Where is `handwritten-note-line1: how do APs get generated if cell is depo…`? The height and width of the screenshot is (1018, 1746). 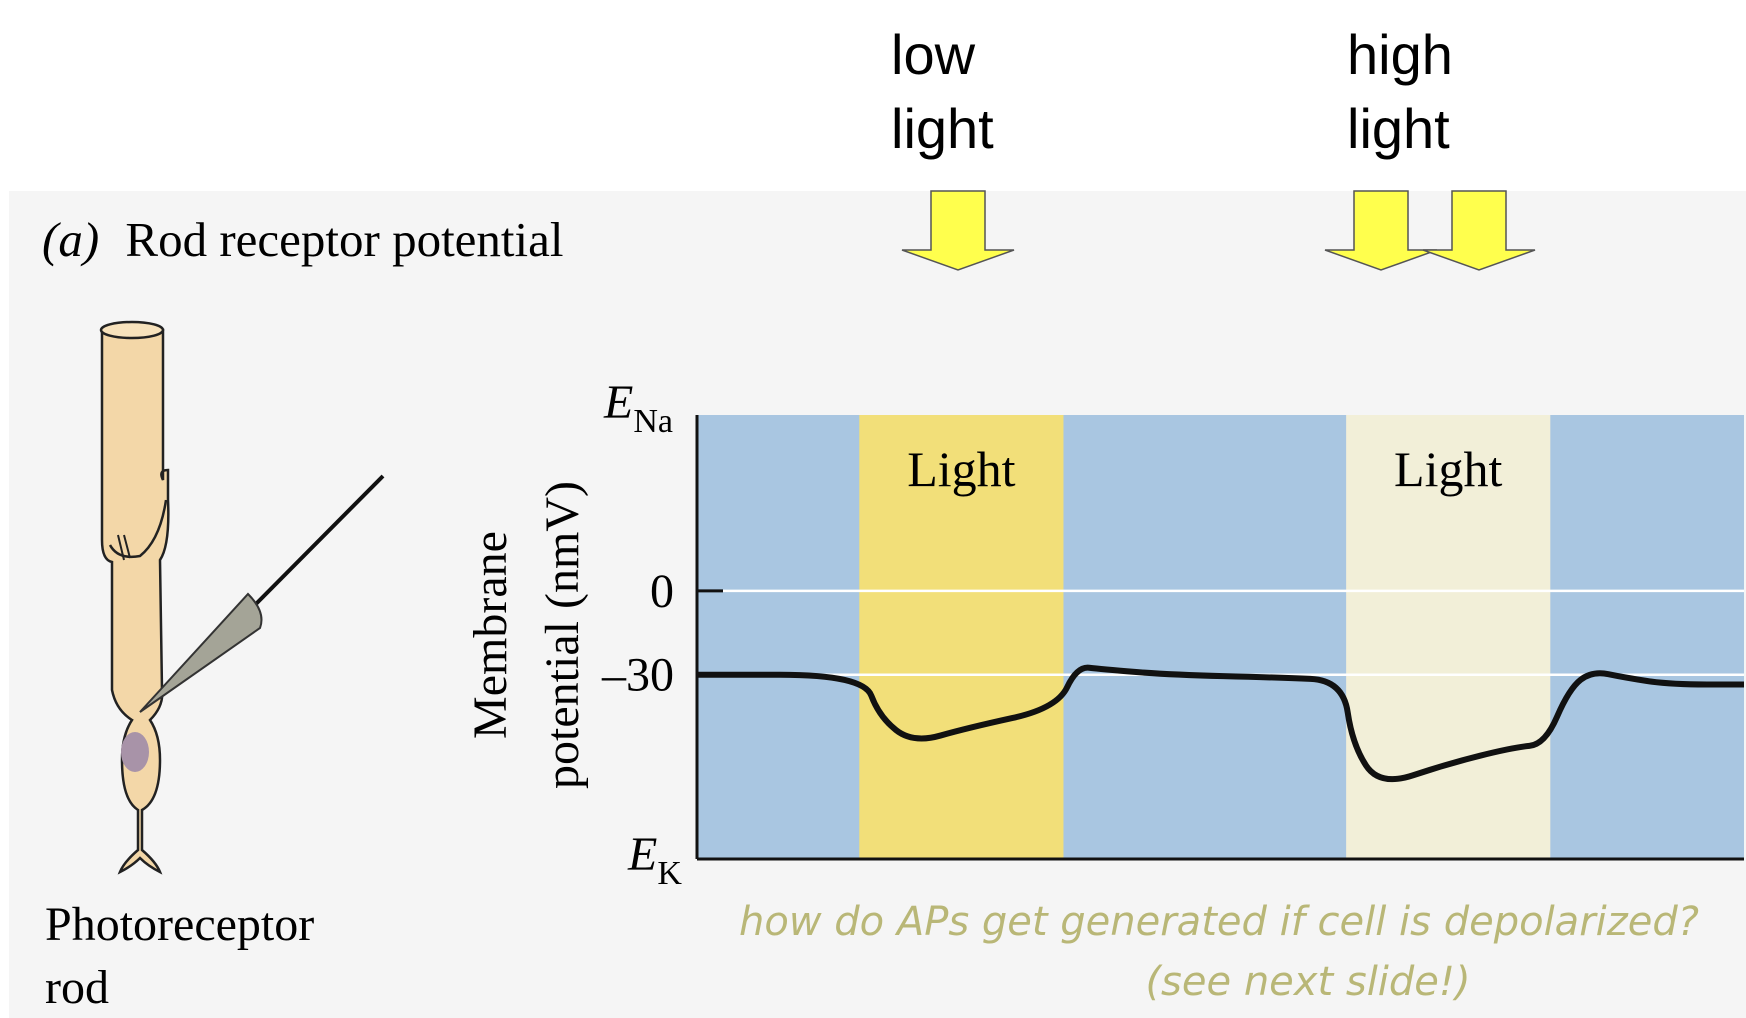
handwritten-note-line1: how do APs get generated if cell is depo… is located at coordinates (1219, 922).